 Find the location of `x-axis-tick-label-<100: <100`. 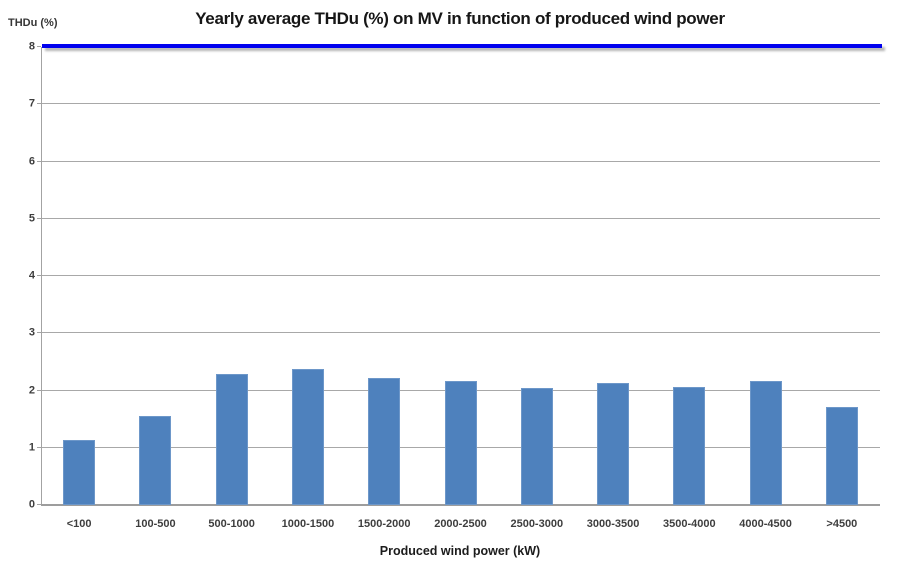

x-axis-tick-label-<100: <100 is located at coordinates (79, 524).